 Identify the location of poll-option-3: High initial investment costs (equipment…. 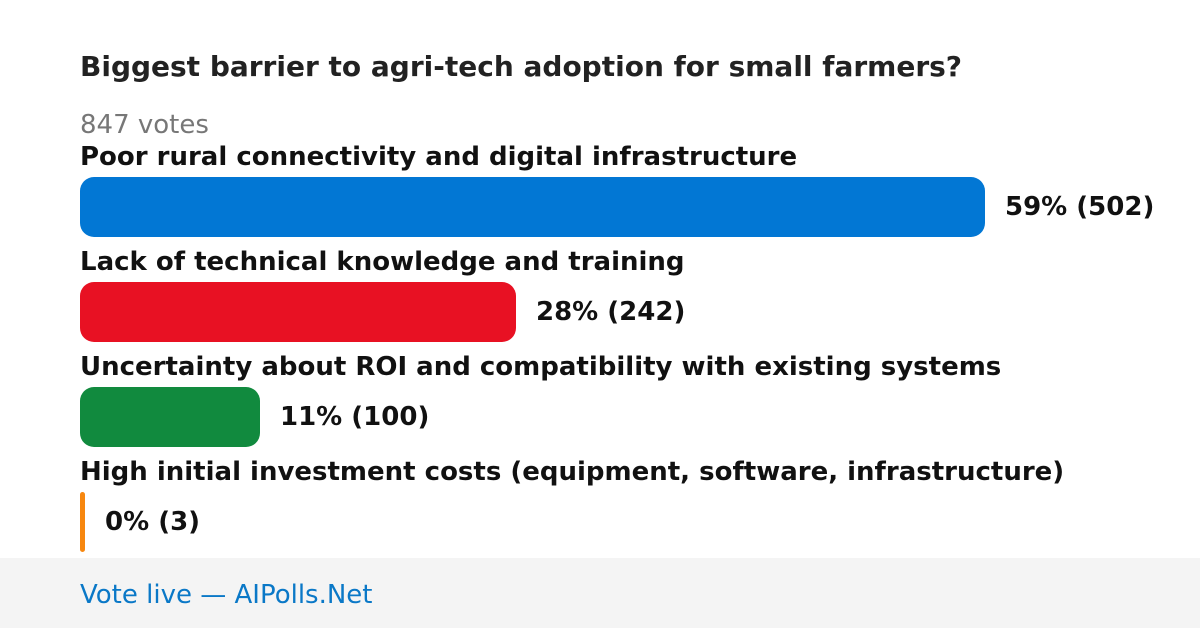
(630, 507).